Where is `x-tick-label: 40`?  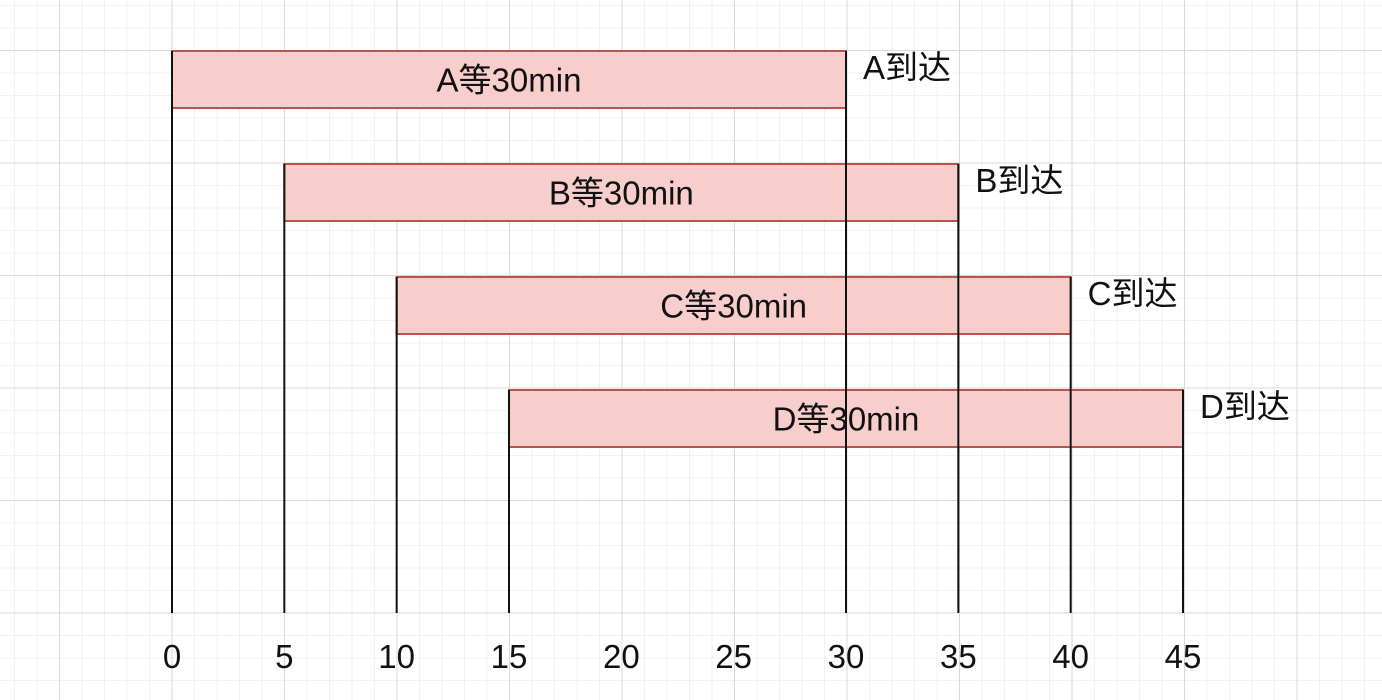 x-tick-label: 40 is located at coordinates (1070, 656).